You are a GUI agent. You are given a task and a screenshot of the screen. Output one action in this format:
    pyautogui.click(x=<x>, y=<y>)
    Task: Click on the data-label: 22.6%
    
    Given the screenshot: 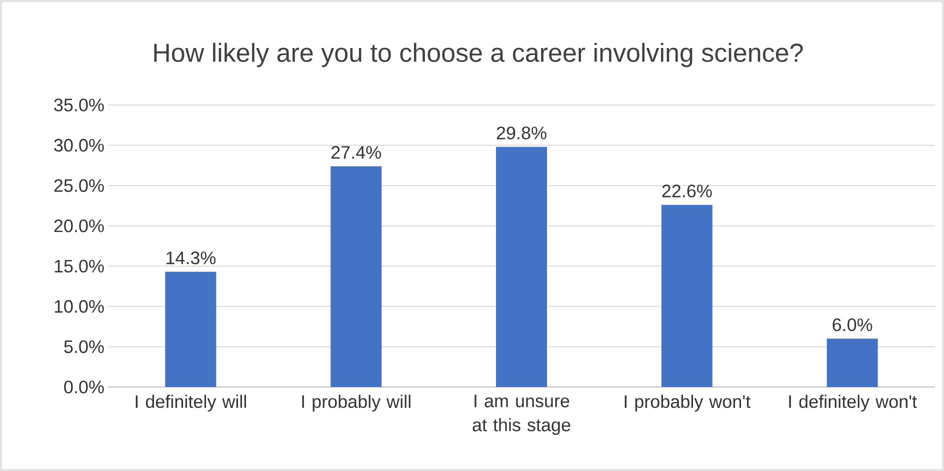 What is the action you would take?
    pyautogui.click(x=687, y=191)
    